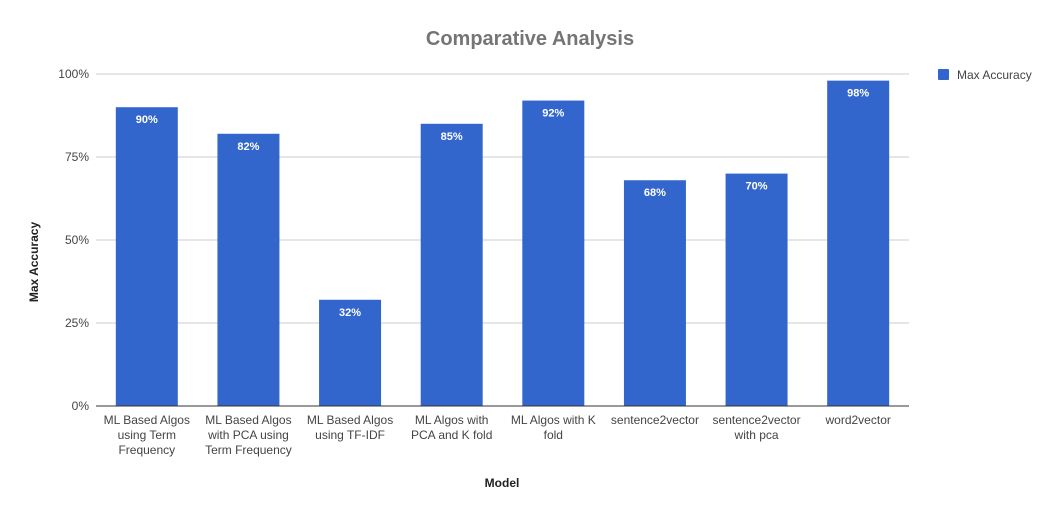  Describe the element at coordinates (553, 420) in the screenshot. I see `x-tick-label-line: ML Algos with K` at that location.